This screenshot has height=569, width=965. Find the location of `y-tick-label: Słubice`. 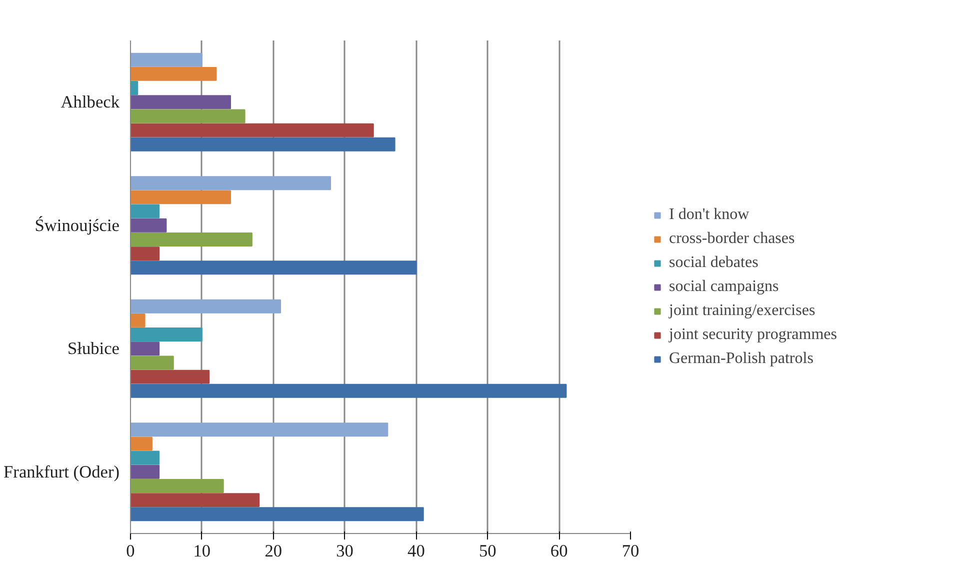

y-tick-label: Słubice is located at coordinates (94, 348).